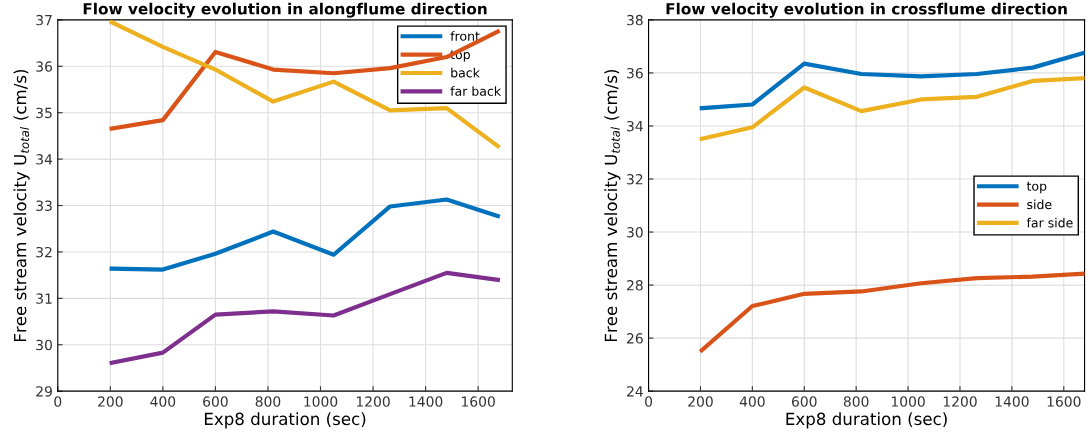 This screenshot has height=442, width=1090. I want to click on chart-title: Flow velocity evolution in crossflume direction, so click(866, 10).